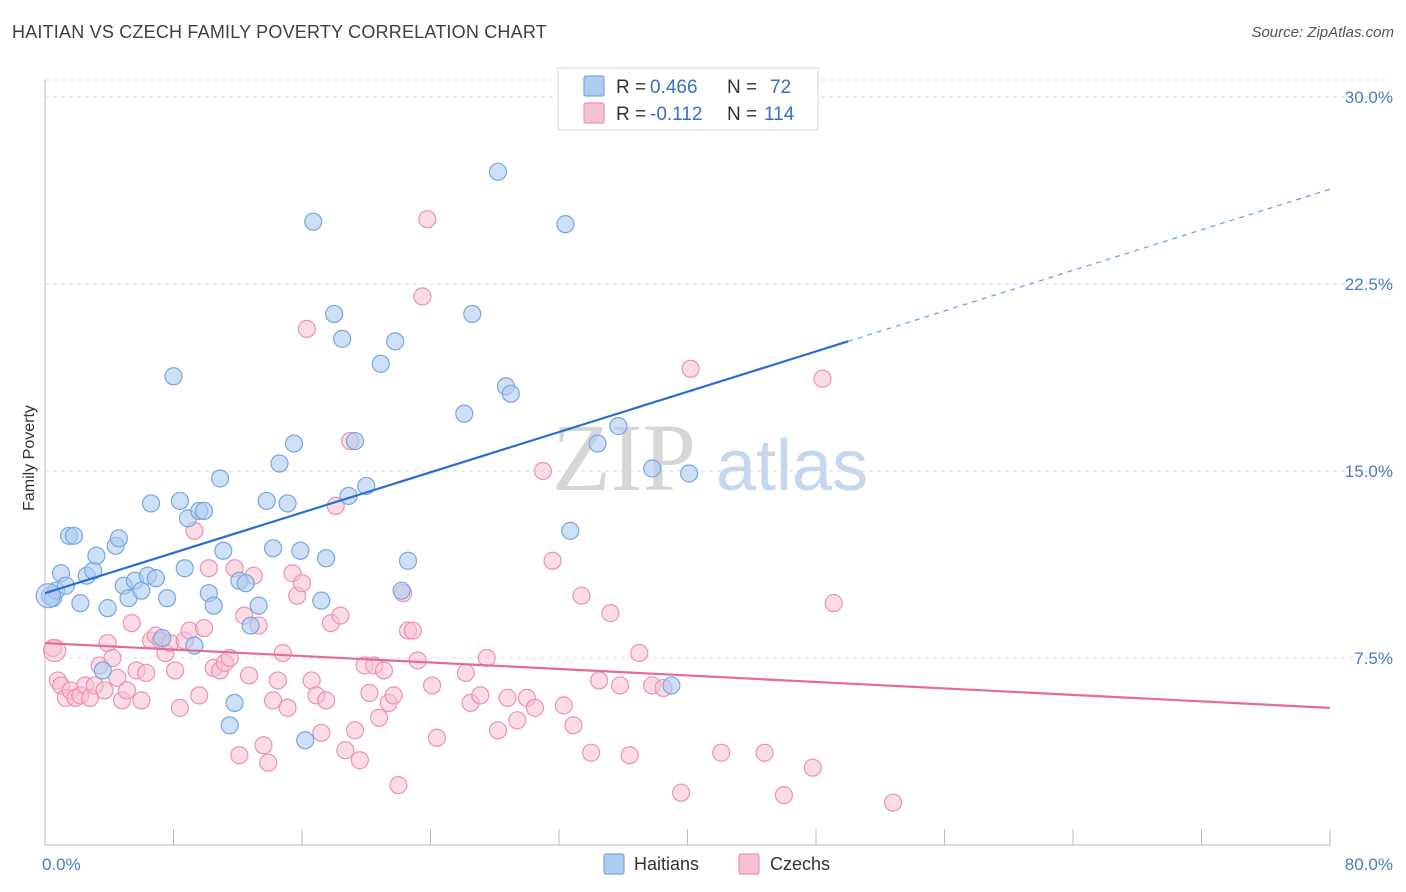 Image resolution: width=1406 pixels, height=892 pixels. Describe the element at coordinates (1089, 265) in the screenshot. I see `haitians-trend-extension` at that location.